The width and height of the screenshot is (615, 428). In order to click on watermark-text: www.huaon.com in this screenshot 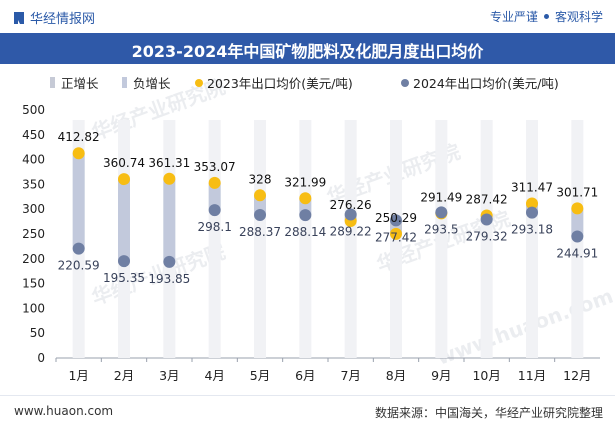, I will do `click(524, 327)`.